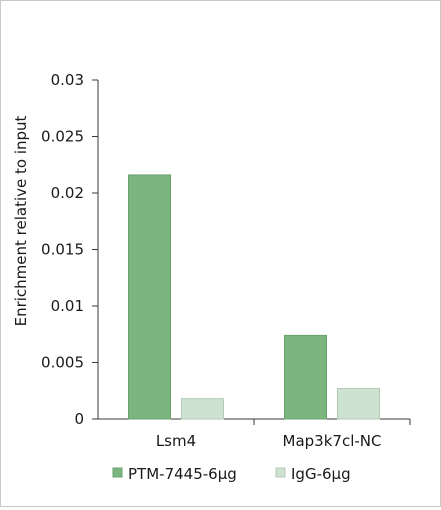 The image size is (441, 510). I want to click on x-tick-label: Map3k7cl-NC, so click(332, 441).